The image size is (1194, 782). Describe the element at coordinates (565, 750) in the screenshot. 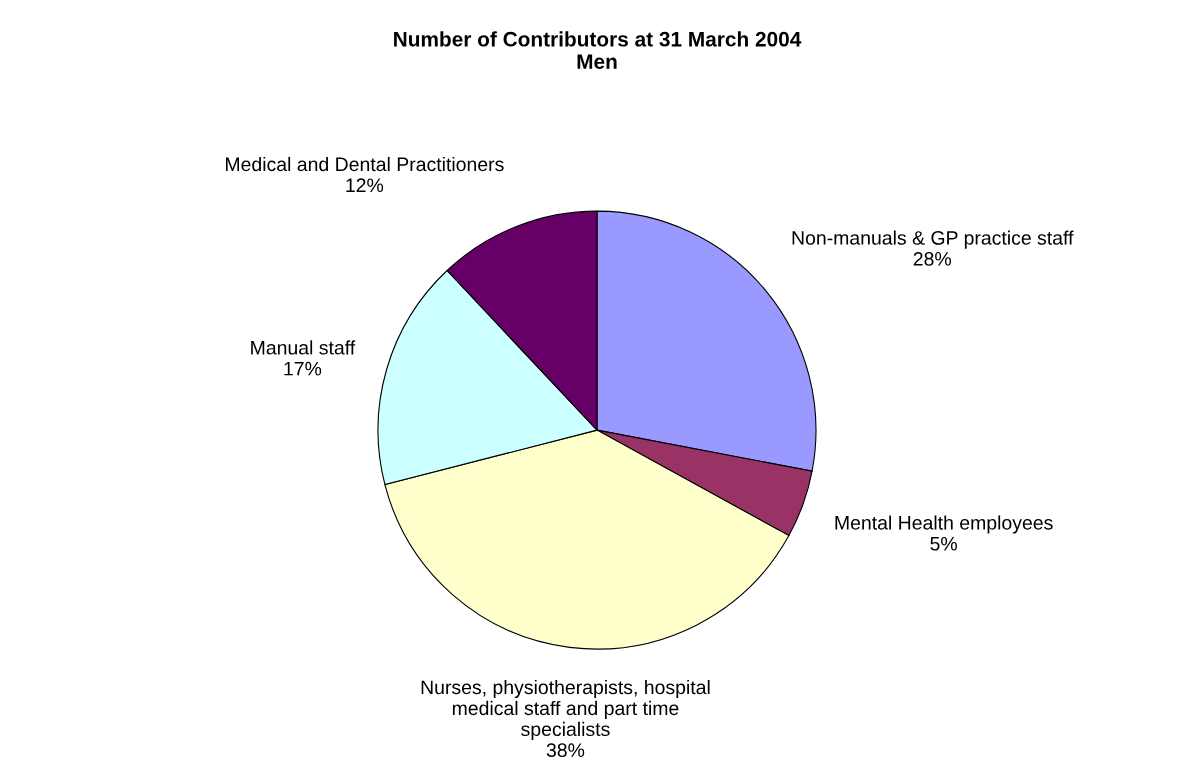

I see `data-label: 38%` at that location.